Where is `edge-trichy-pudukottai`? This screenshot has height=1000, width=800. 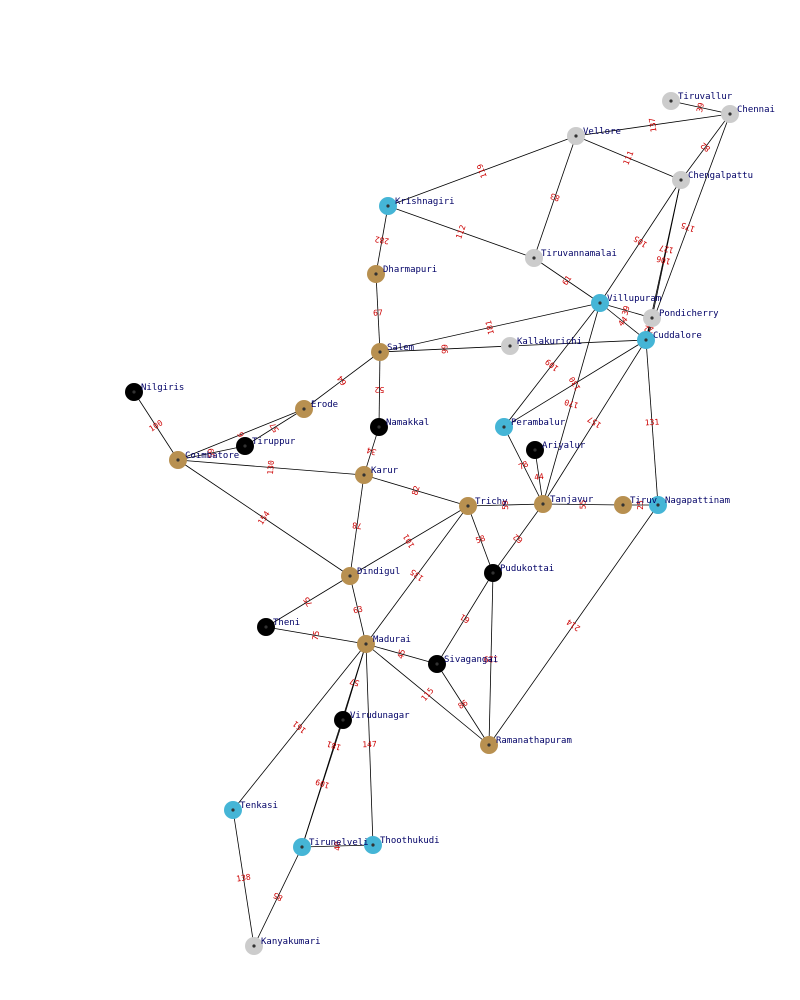 edge-trichy-pudukottai is located at coordinates (480, 539).